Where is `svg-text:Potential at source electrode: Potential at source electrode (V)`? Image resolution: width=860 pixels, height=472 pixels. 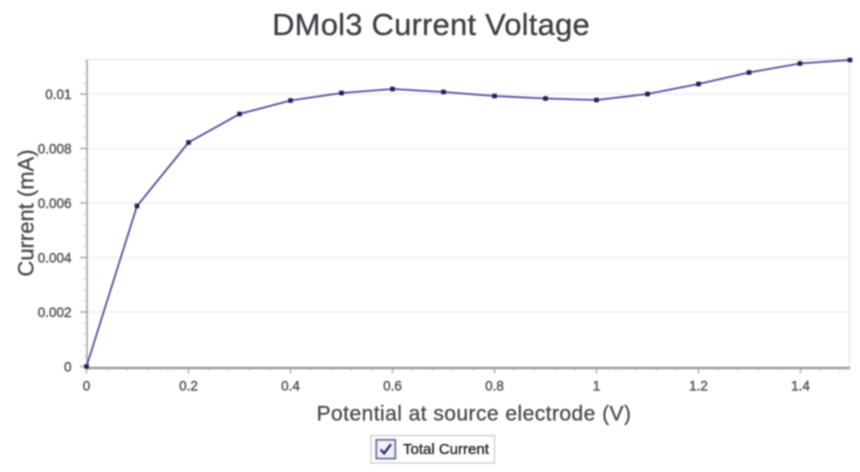 svg-text:Potential at source electrode: Potential at source electrode (V) is located at coordinates (474, 413).